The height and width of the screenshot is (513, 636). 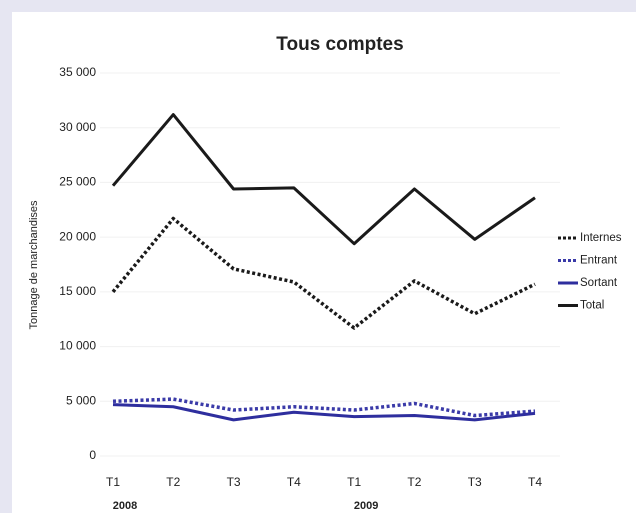 I want to click on y-axis-label: Tonnage de marchandises, so click(x=34, y=265).